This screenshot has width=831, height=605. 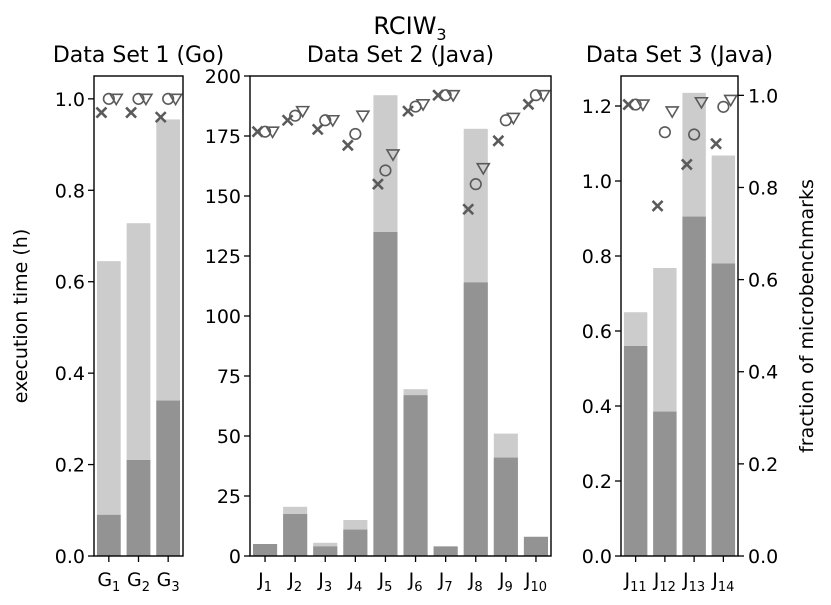 I want to click on y-tick-label: 1.0, so click(x=597, y=182).